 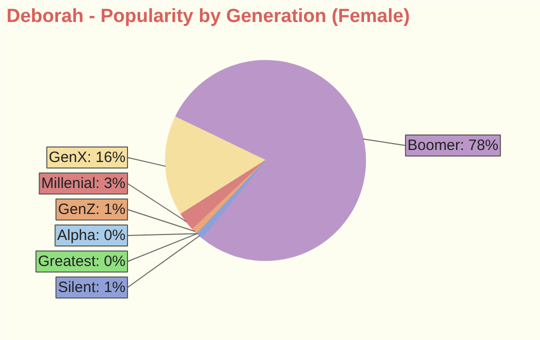 I want to click on legend-label: Alpha: 0%, so click(x=91, y=235).